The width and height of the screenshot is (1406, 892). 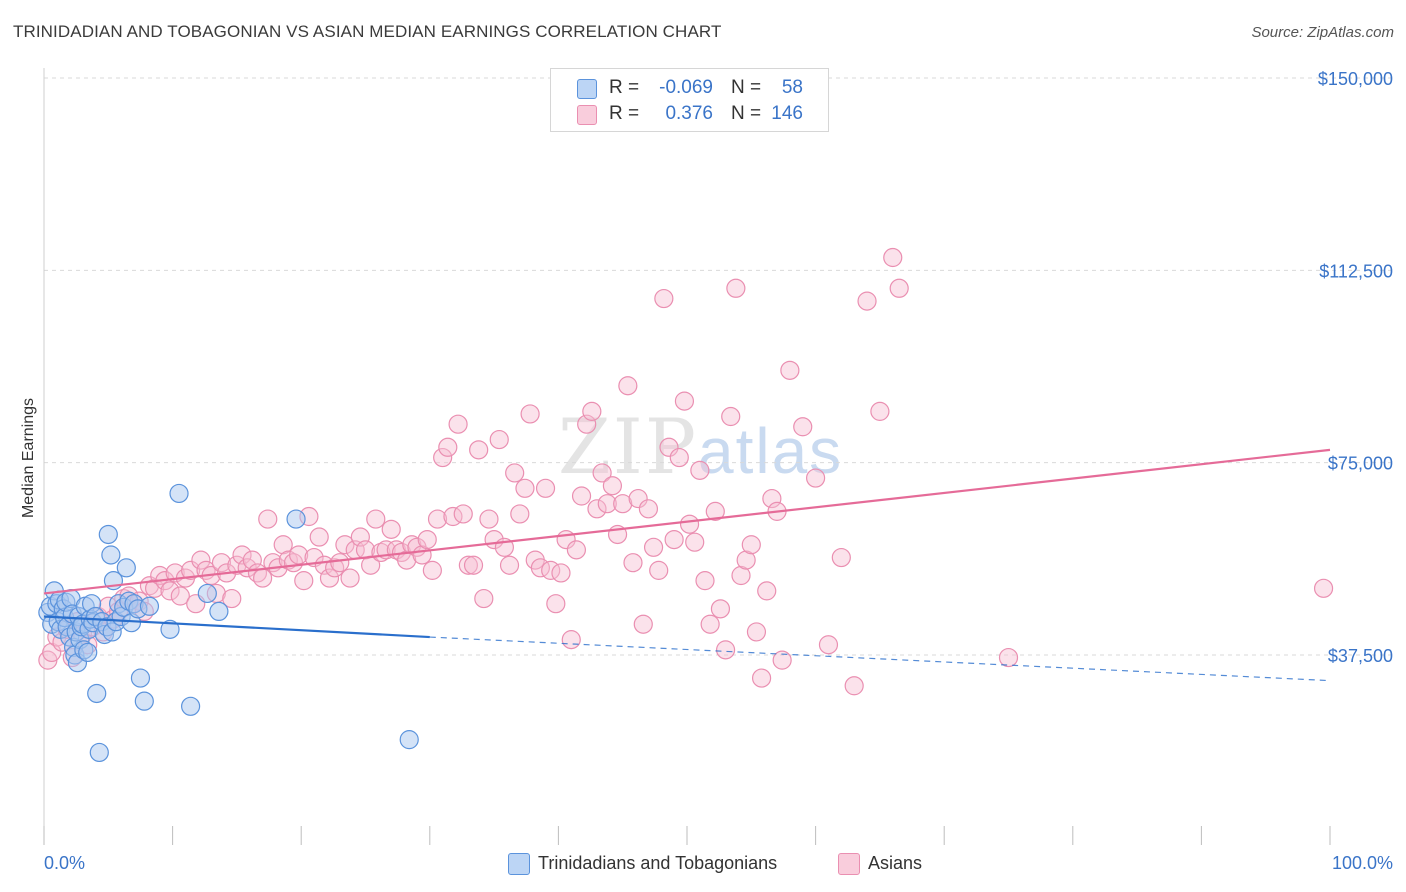 I want to click on correlation-legend: R = -0.069 N = 58 R = 0.376 N = 146, so click(x=689, y=100).